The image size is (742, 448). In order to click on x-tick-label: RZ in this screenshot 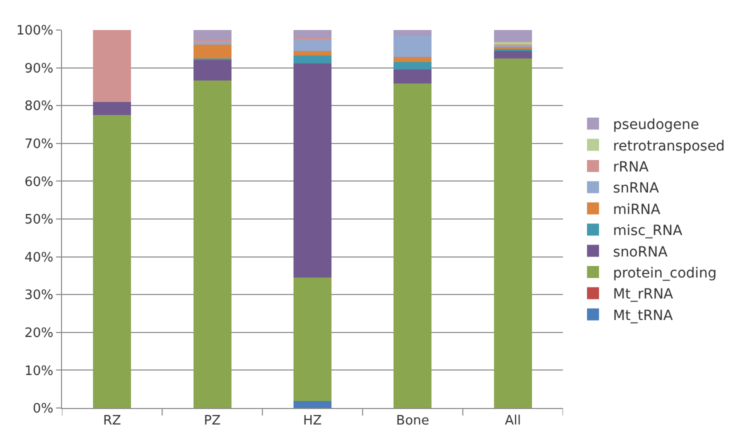, I will do `click(112, 421)`.